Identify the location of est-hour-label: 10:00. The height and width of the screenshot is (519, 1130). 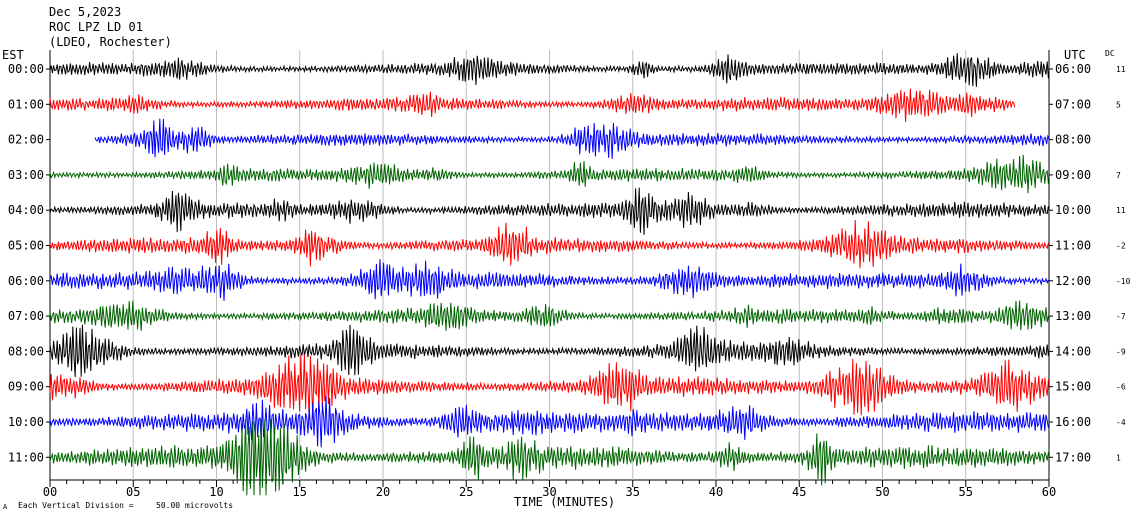
(26, 422).